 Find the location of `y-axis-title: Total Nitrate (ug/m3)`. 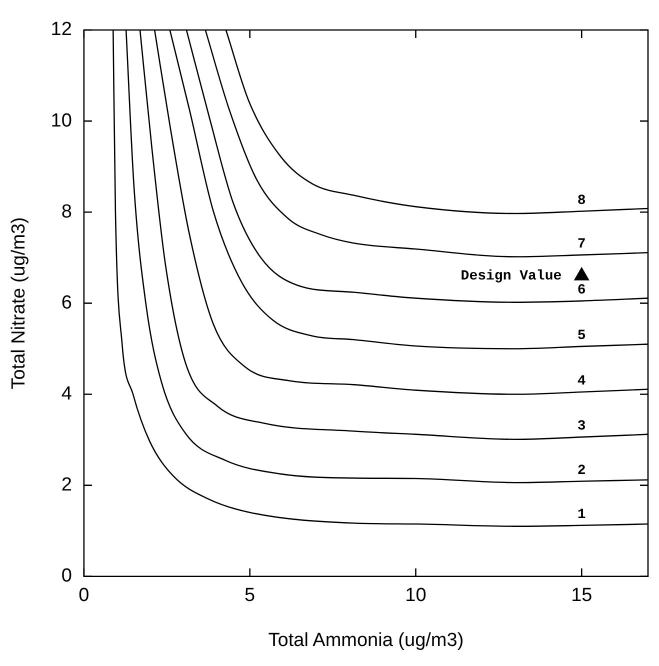

y-axis-title: Total Nitrate (ug/m3) is located at coordinates (19, 303).